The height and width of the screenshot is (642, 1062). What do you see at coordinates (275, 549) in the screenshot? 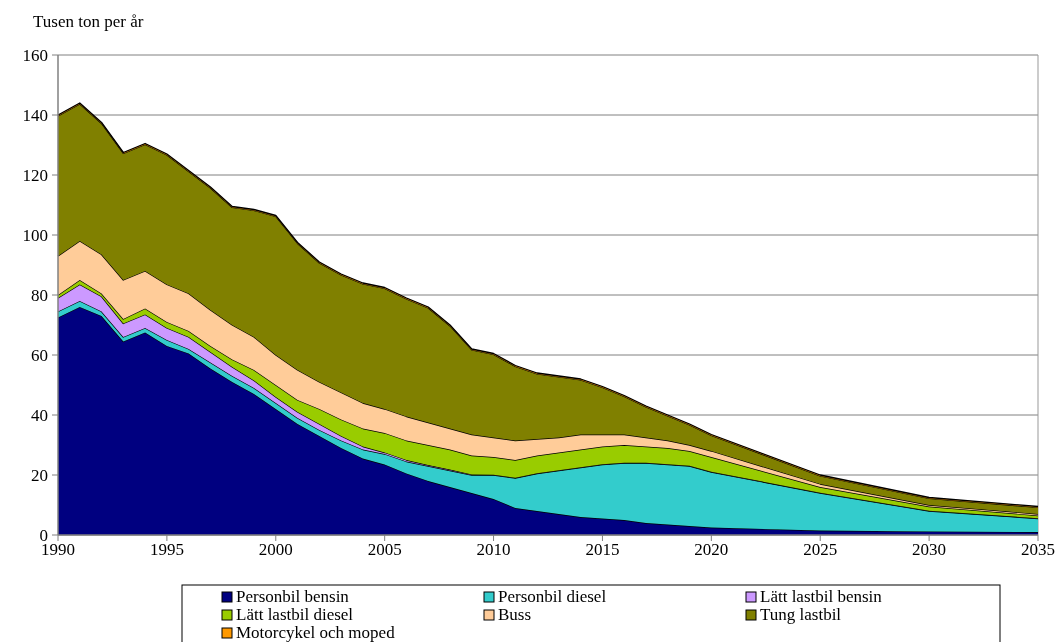
I see `x-tick-label: 2000` at bounding box center [275, 549].